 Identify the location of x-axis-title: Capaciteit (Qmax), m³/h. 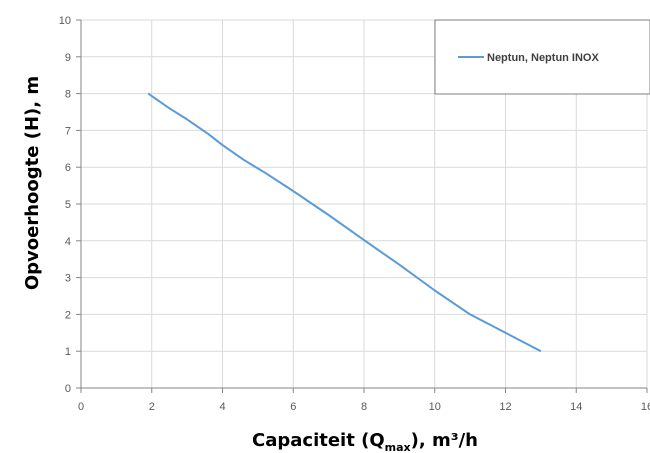
(365, 441).